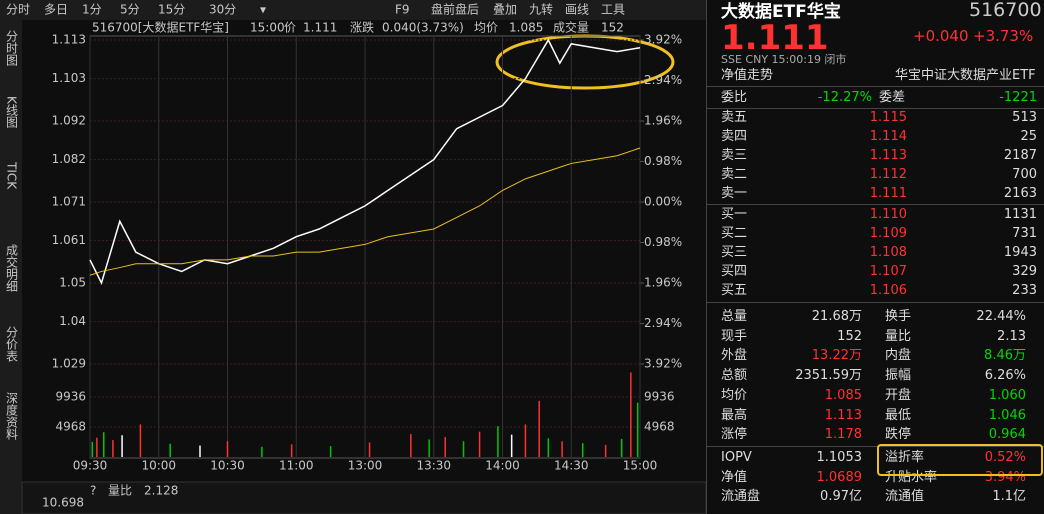 This screenshot has width=1044, height=514. Describe the element at coordinates (12, 416) in the screenshot. I see `side-tab: 深度资料` at that location.